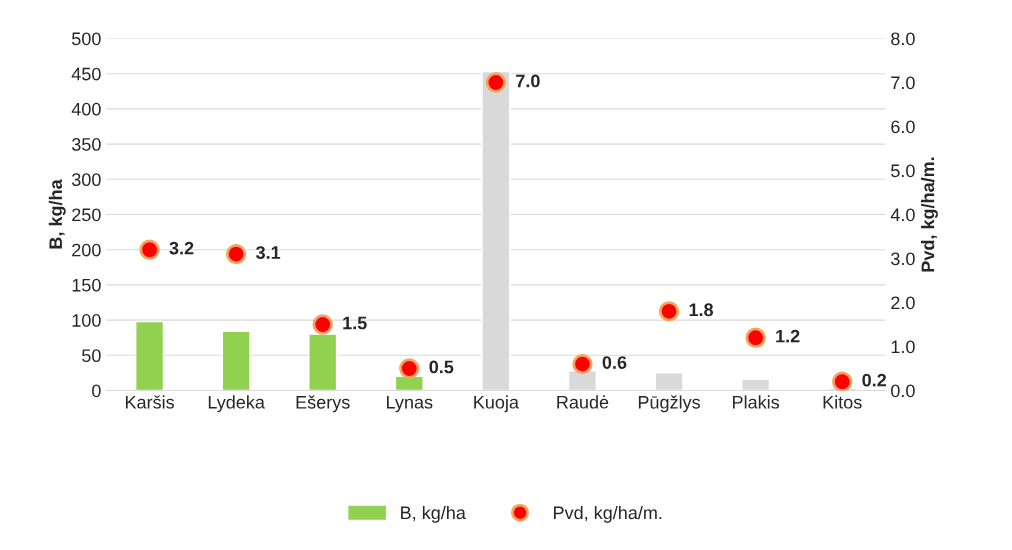  What do you see at coordinates (842, 402) in the screenshot?
I see `x-tick-label: Kitos` at bounding box center [842, 402].